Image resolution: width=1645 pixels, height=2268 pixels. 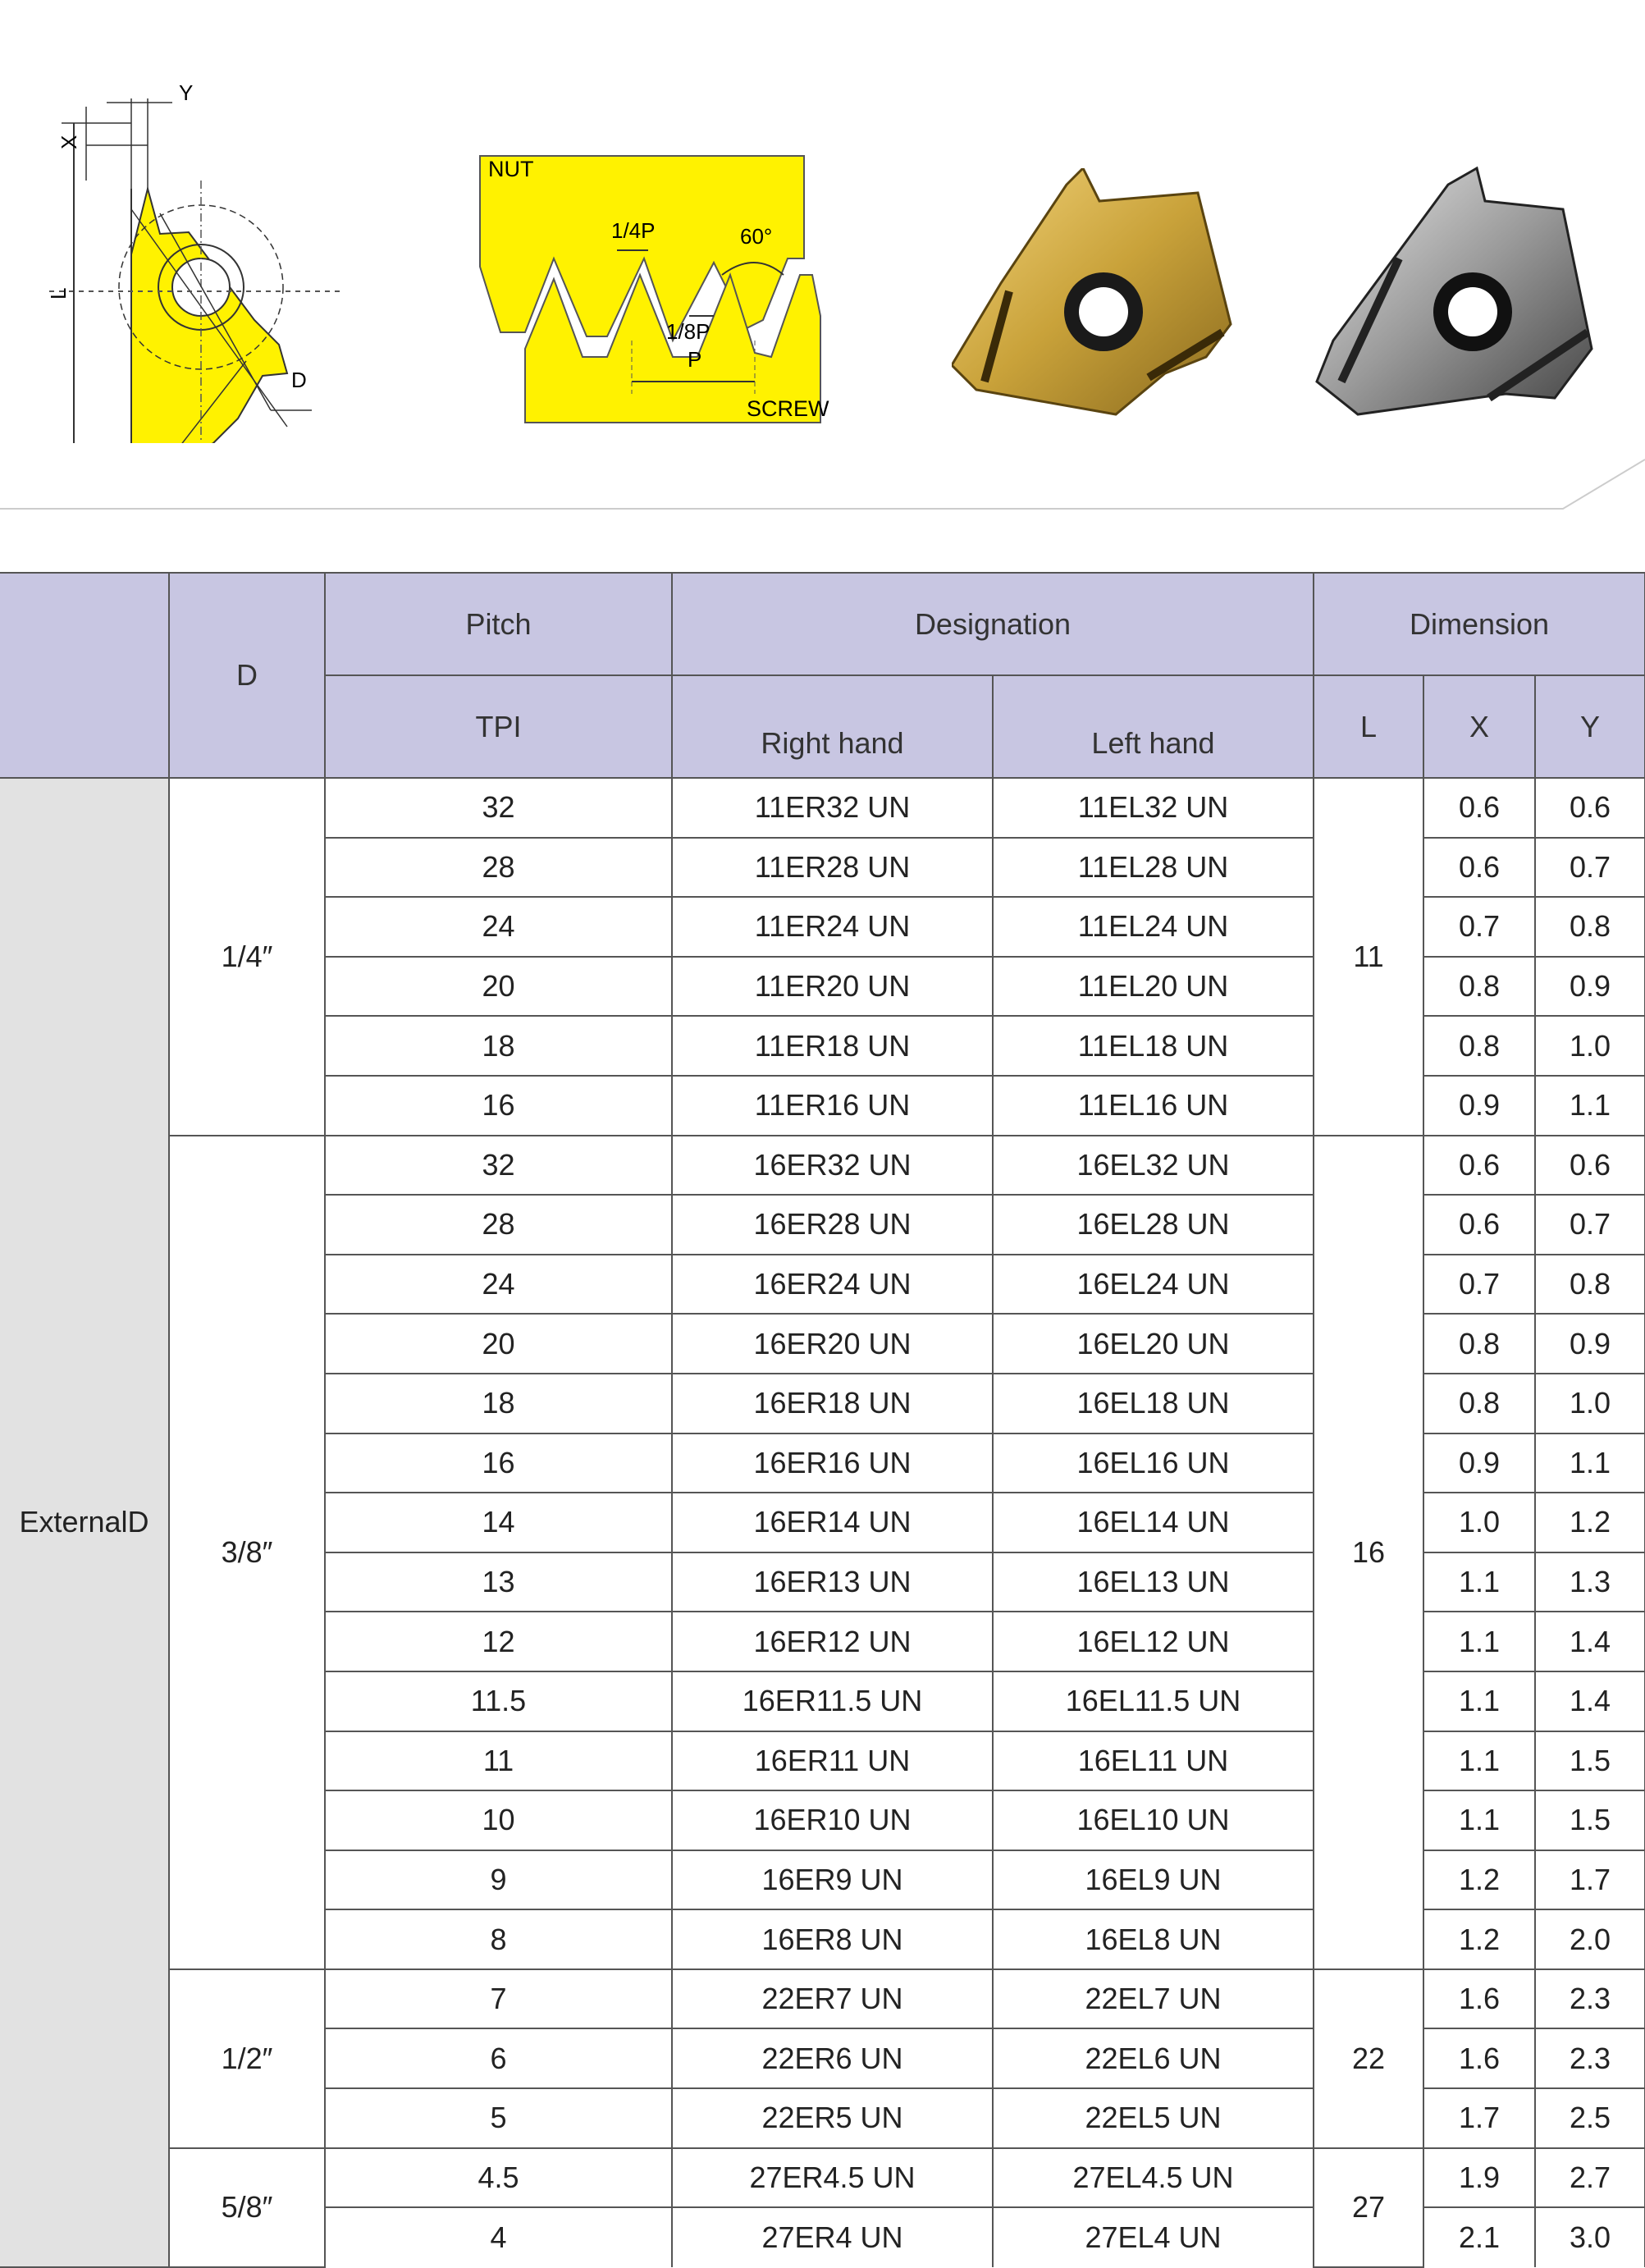 I want to click on tpi-cell: 12, so click(x=499, y=1641).